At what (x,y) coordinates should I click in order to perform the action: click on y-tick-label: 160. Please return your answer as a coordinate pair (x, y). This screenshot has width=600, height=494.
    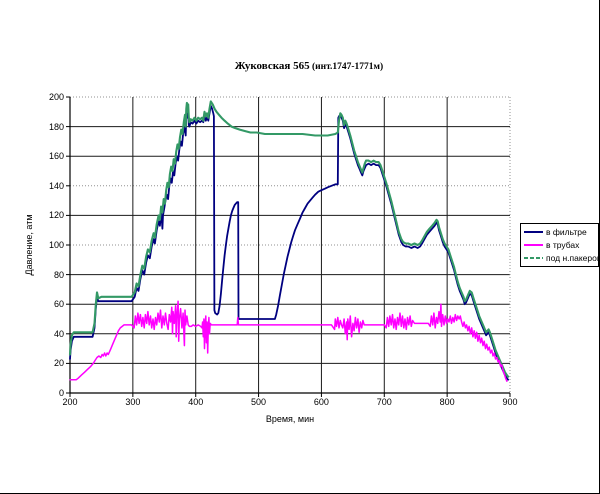
    Looking at the image, I should click on (56, 156).